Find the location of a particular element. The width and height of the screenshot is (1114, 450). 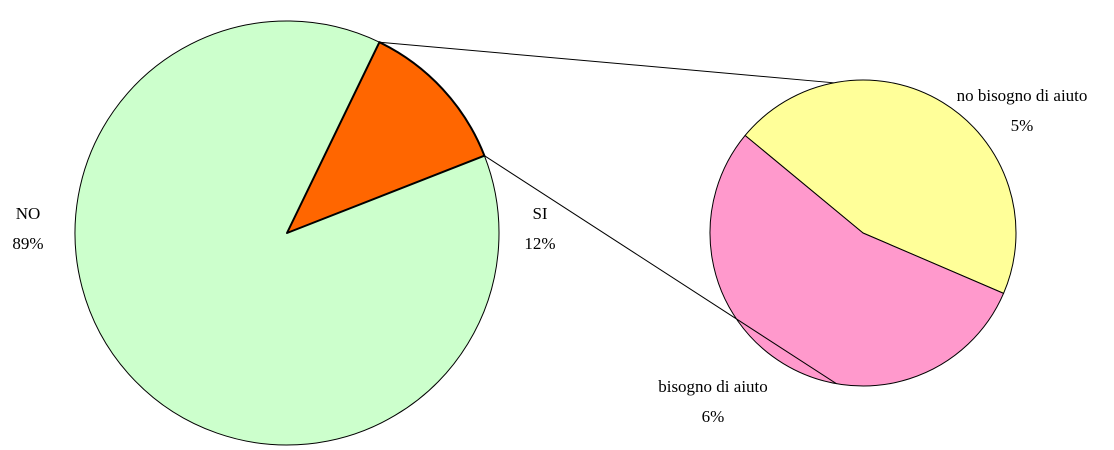

connector-line is located at coordinates (606, 62).